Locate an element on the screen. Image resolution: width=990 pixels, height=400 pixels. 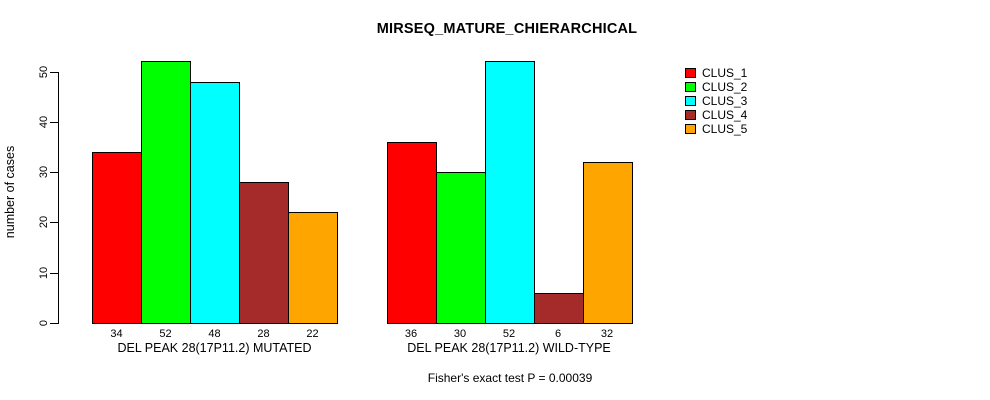
bar-clus_3-group1 is located at coordinates (215, 202).